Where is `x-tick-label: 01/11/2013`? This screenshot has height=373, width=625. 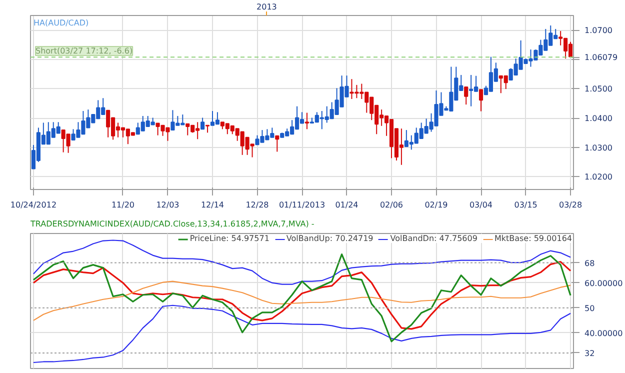 x-tick-label: 01/11/2013 is located at coordinates (302, 205).